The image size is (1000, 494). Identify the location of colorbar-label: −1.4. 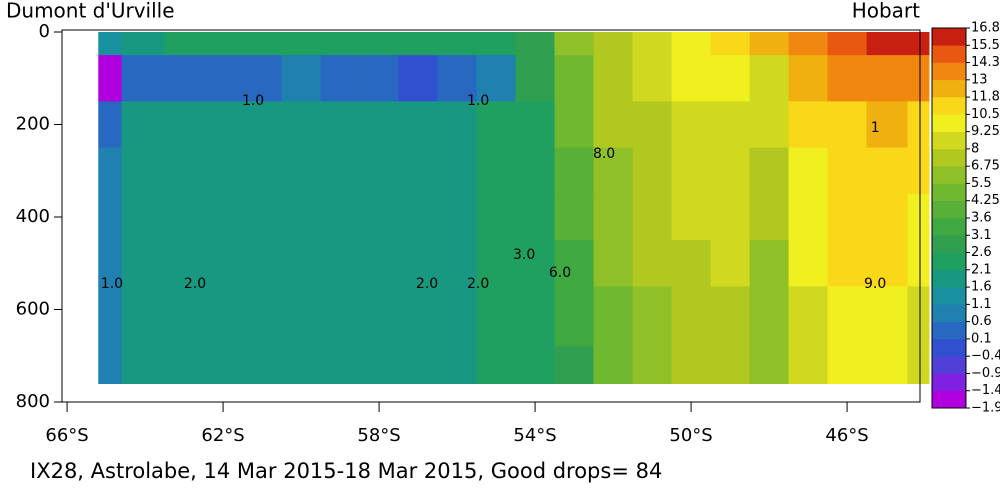
(985, 390).